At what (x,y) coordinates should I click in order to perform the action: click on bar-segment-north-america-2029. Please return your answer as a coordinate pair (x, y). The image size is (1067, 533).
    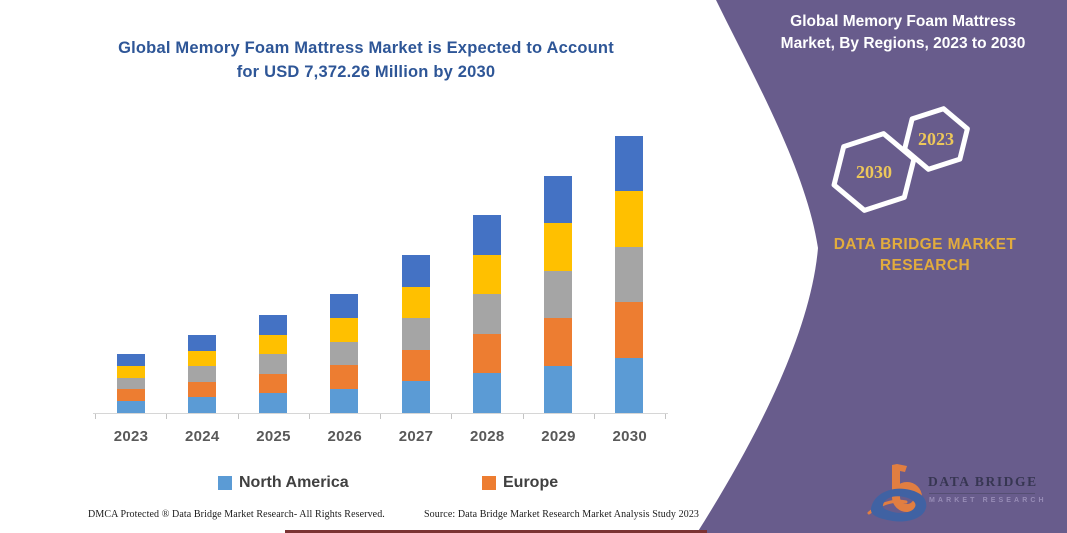
    Looking at the image, I should click on (558, 389).